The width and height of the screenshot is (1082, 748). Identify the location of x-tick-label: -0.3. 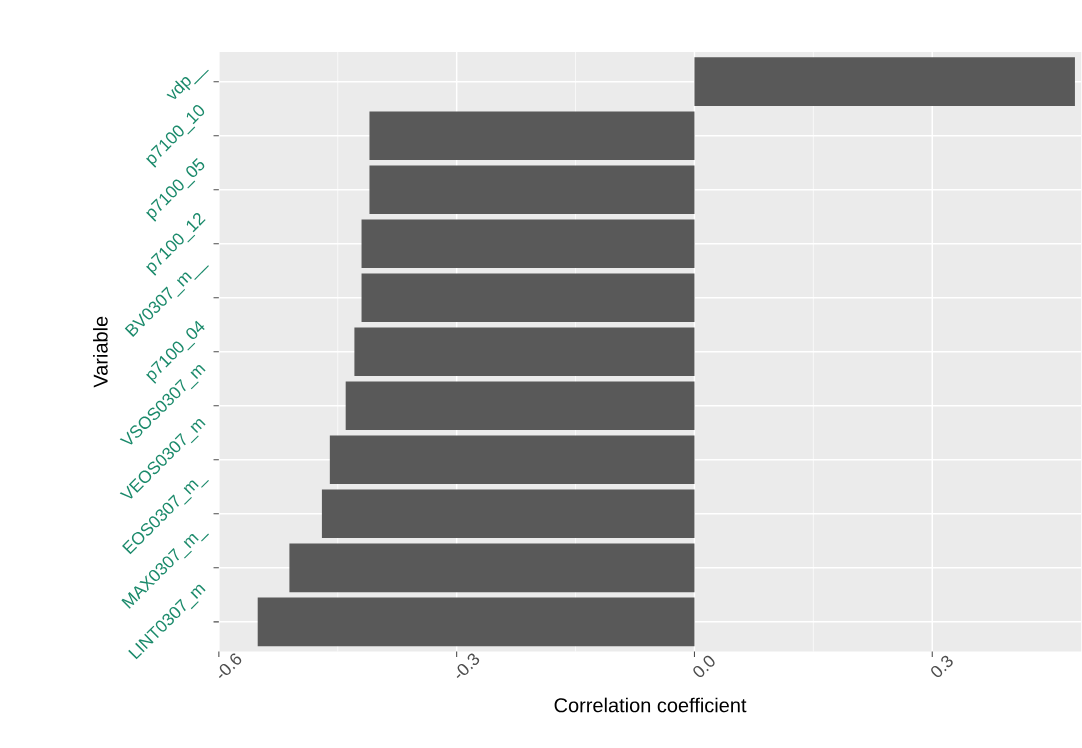
(468, 665).